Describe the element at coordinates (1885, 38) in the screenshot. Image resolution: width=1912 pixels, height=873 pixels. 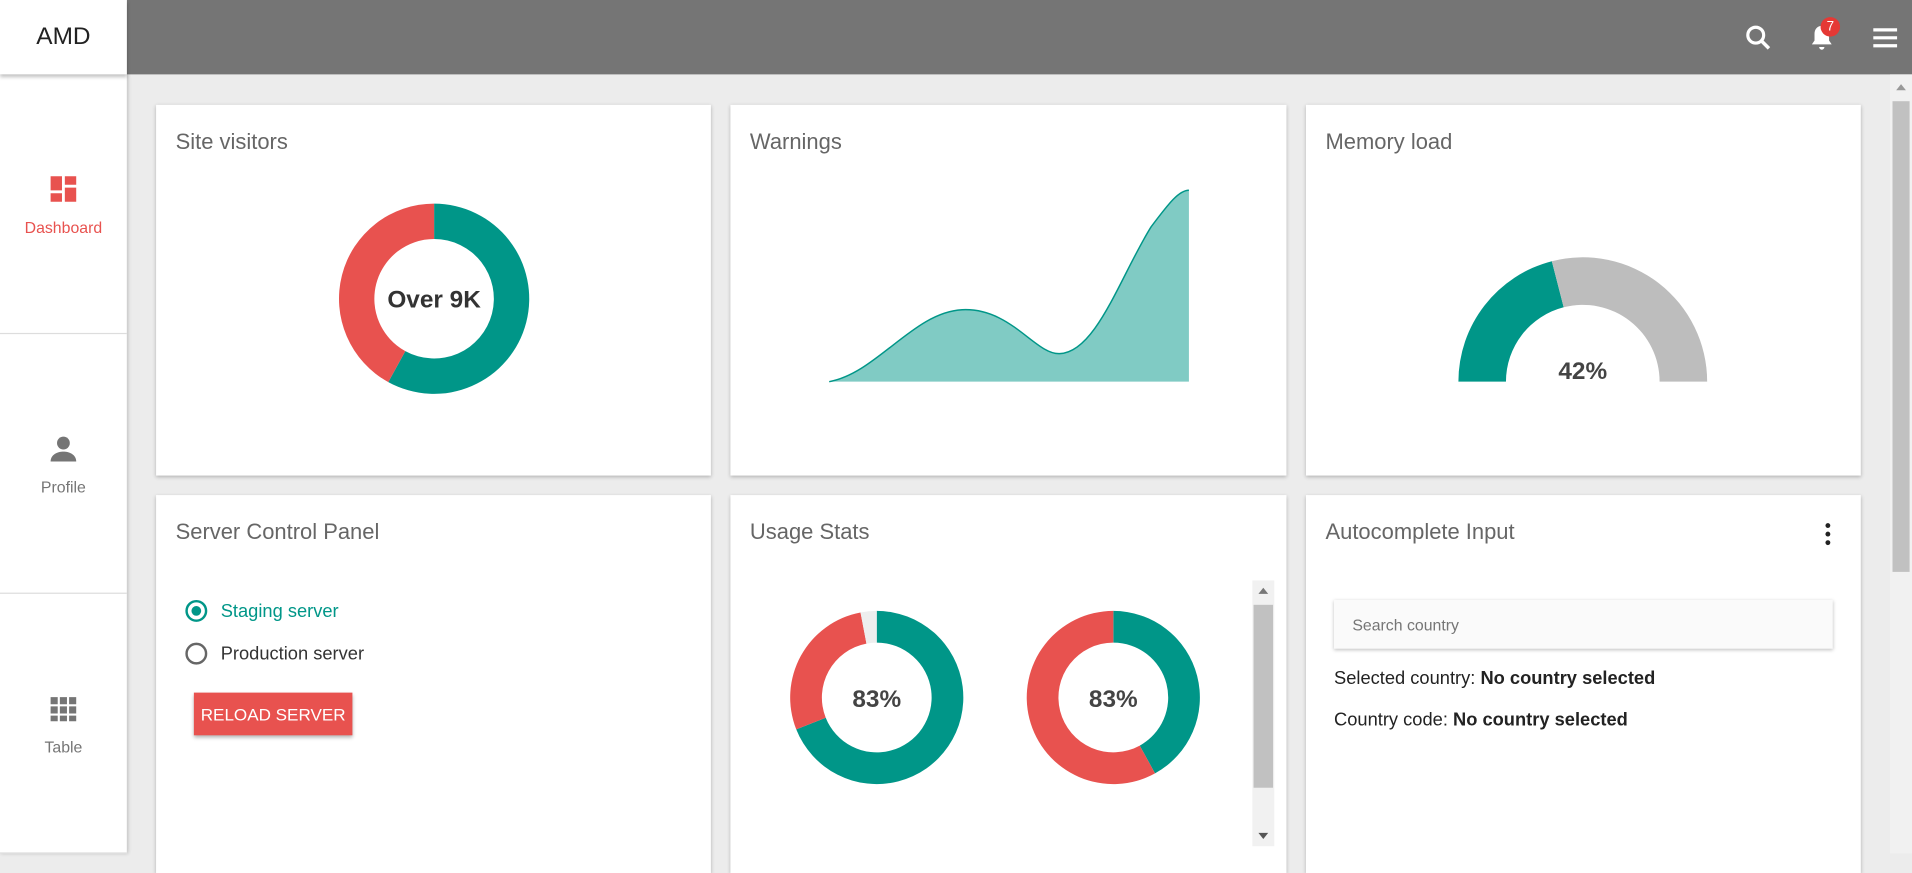
I see `menu-icon` at that location.